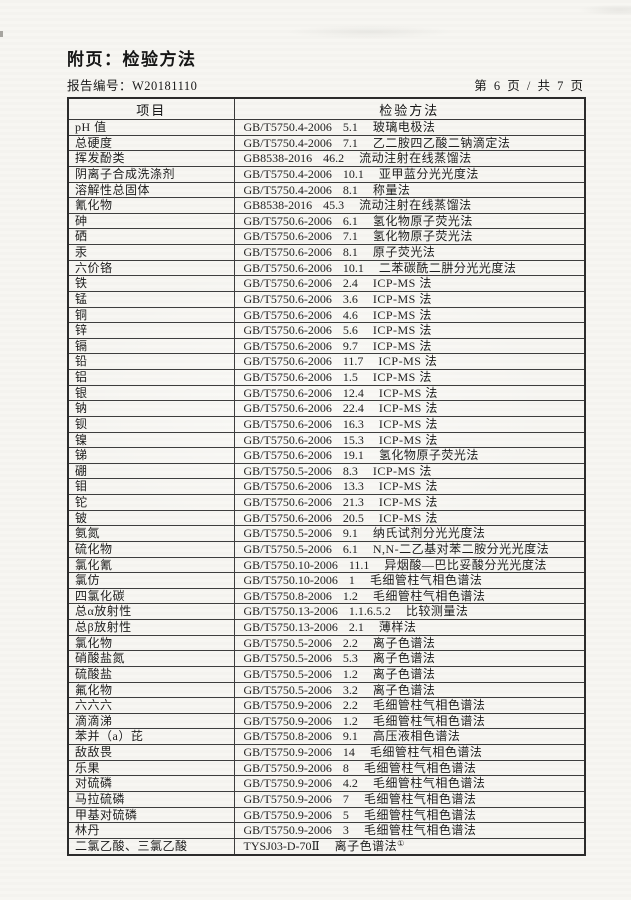 This screenshot has width=631, height=900. I want to click on item-cell: 阴离子合成洗涤剂, so click(151, 174).